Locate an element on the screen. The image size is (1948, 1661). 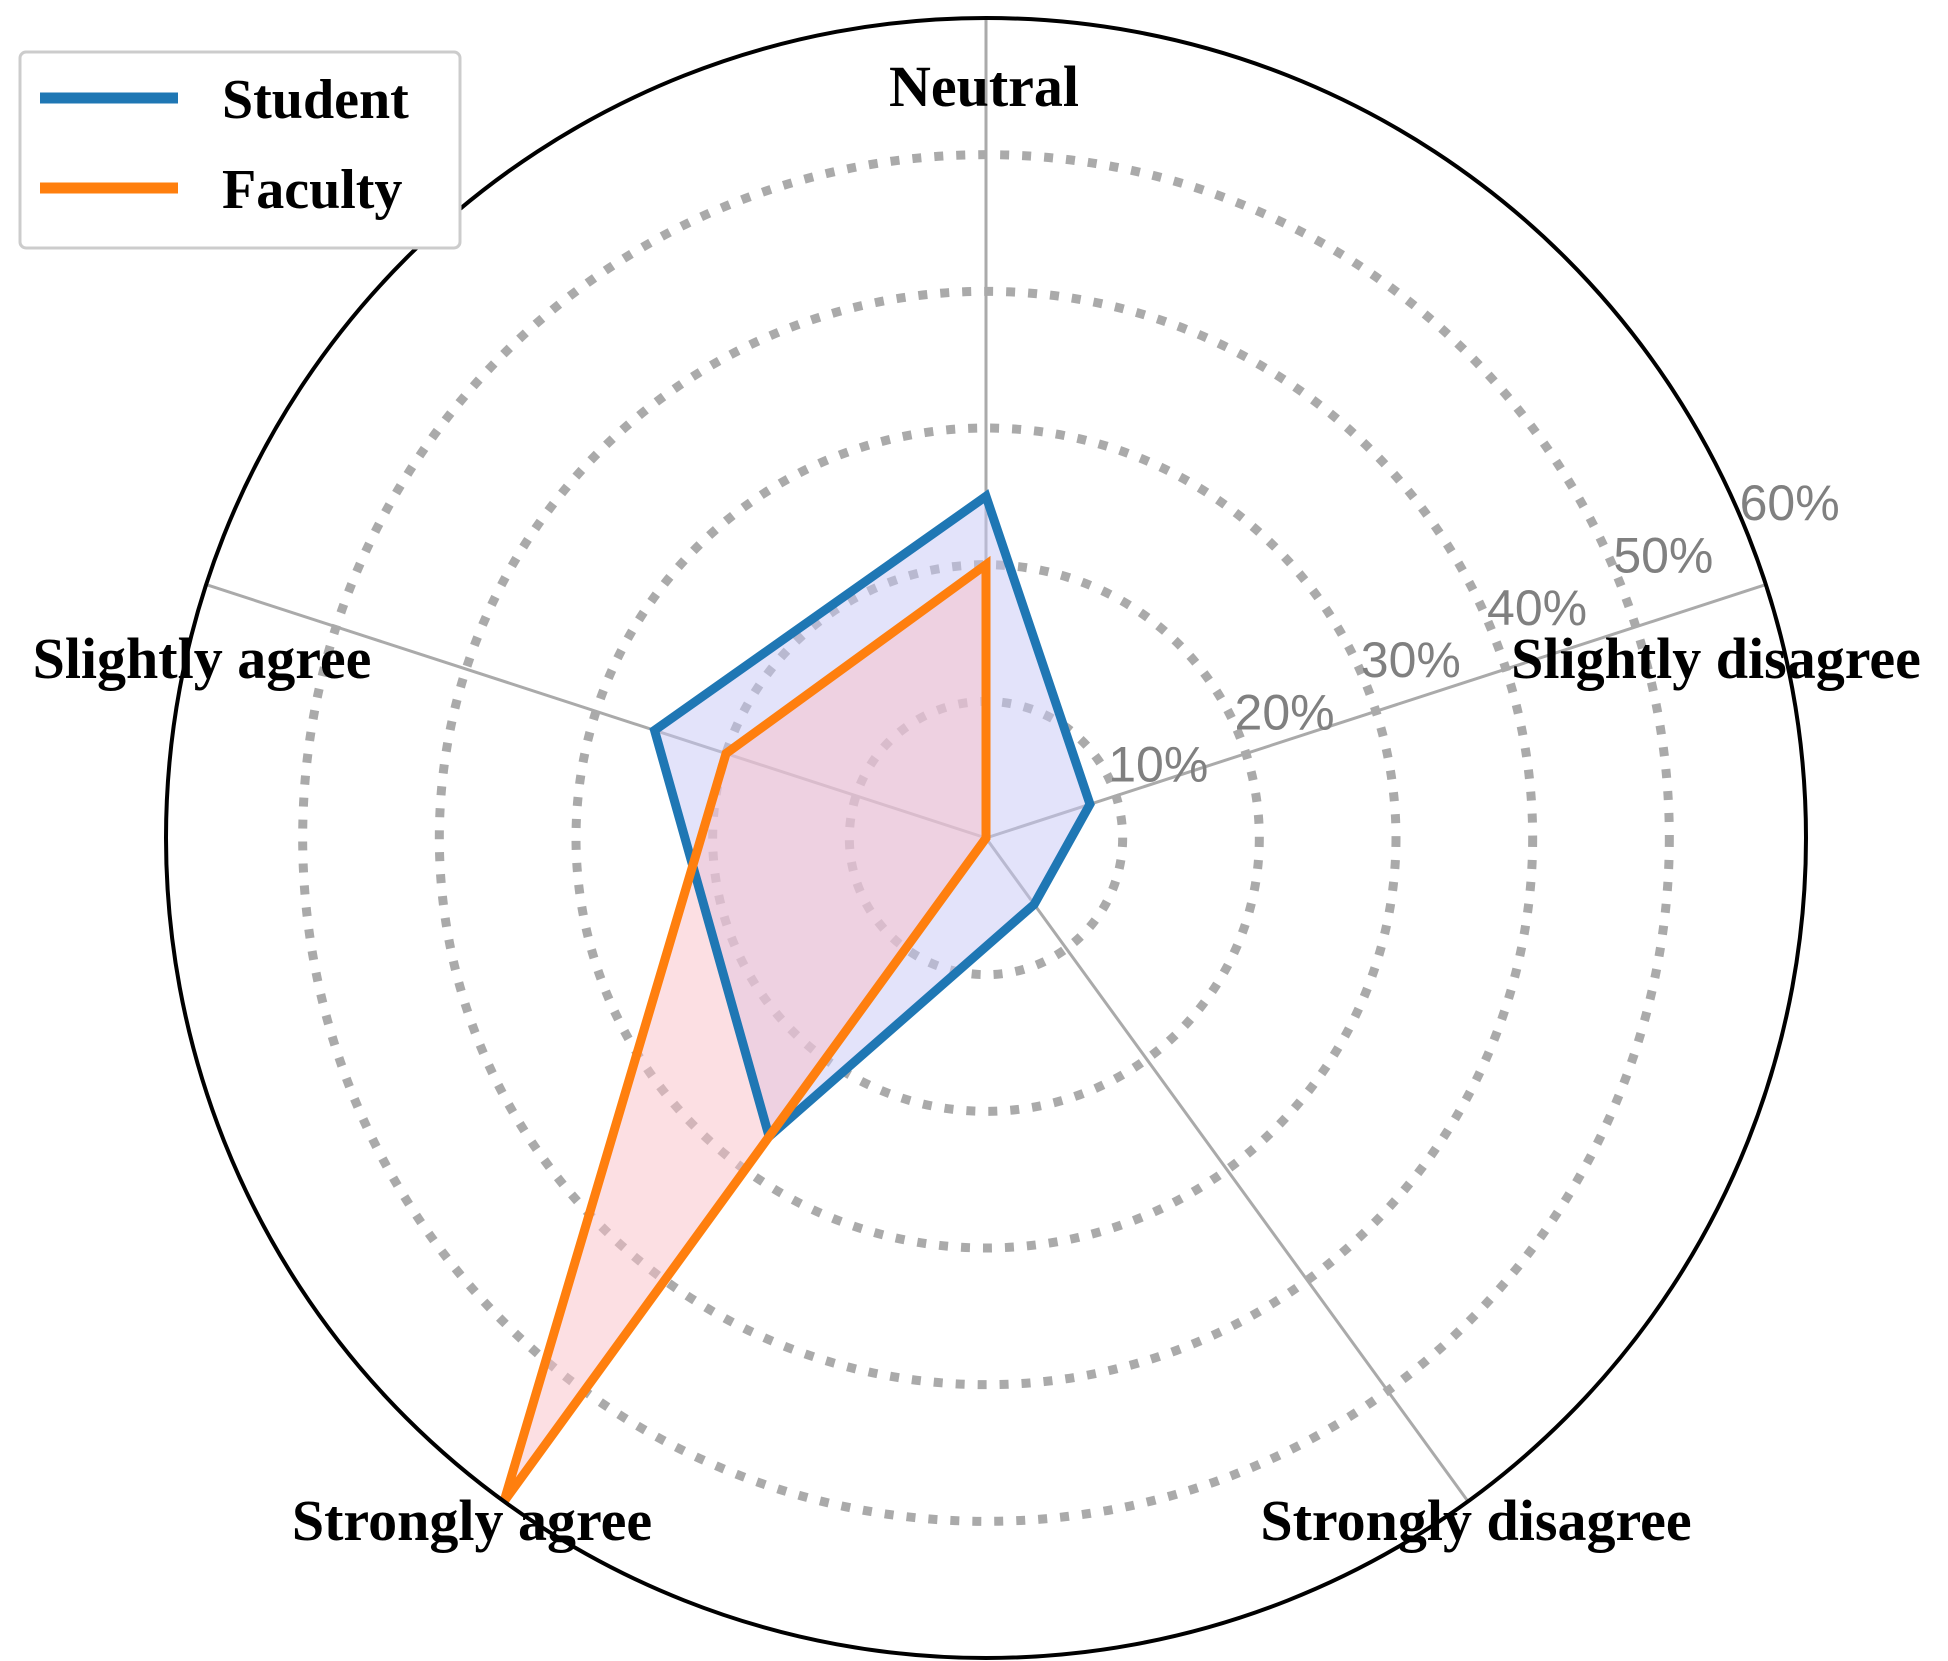
legend-label-faculty: Faculty is located at coordinates (312, 190).